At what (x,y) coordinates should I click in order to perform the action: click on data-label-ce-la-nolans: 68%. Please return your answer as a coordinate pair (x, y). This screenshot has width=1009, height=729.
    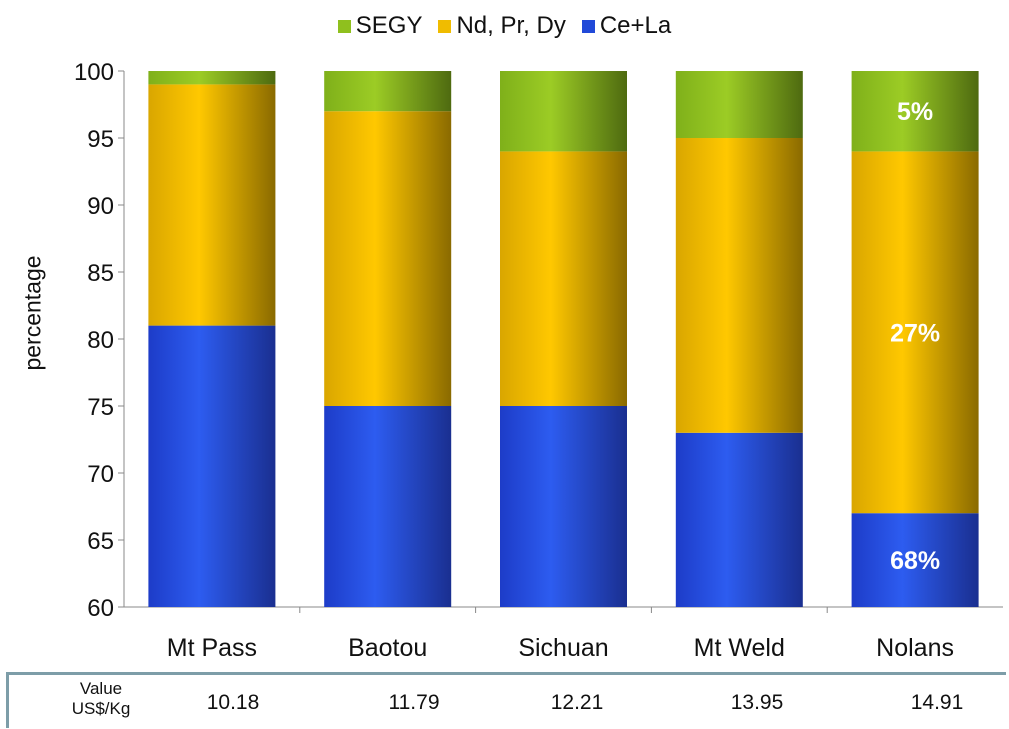
    Looking at the image, I should click on (915, 561).